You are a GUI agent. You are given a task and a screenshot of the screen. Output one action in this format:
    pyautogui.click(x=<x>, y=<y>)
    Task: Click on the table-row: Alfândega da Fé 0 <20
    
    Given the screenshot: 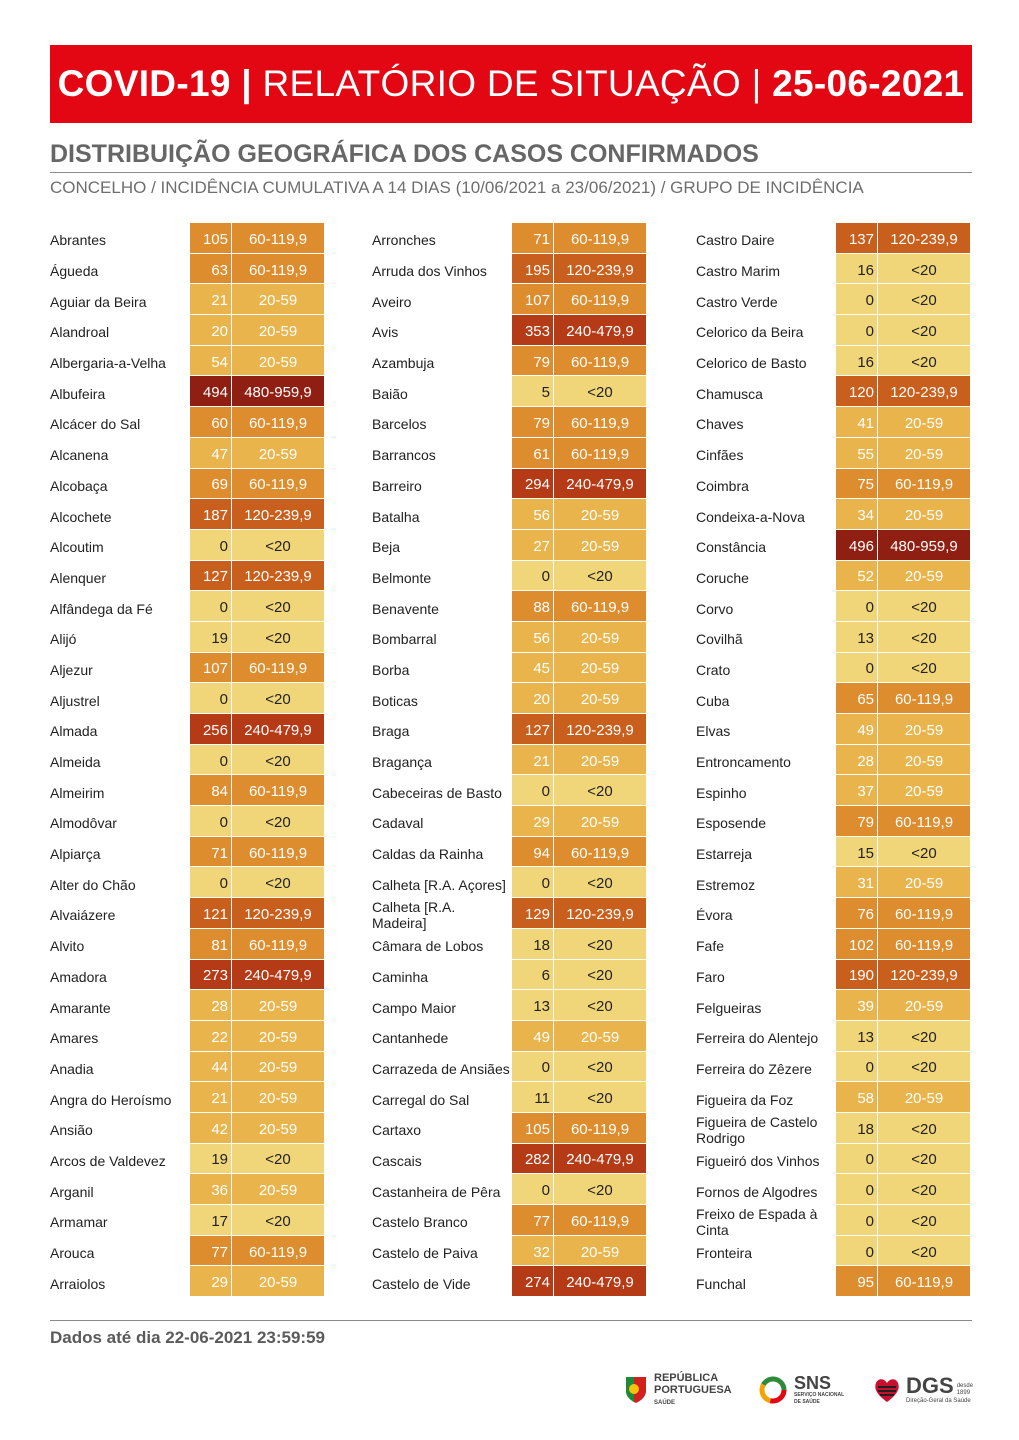 What is the action you would take?
    pyautogui.click(x=187, y=606)
    